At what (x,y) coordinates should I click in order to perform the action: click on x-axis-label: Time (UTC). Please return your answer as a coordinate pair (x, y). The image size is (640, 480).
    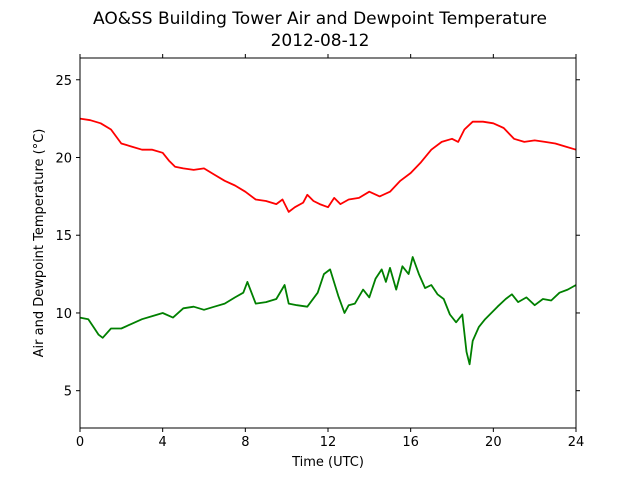
    Looking at the image, I should click on (327, 462).